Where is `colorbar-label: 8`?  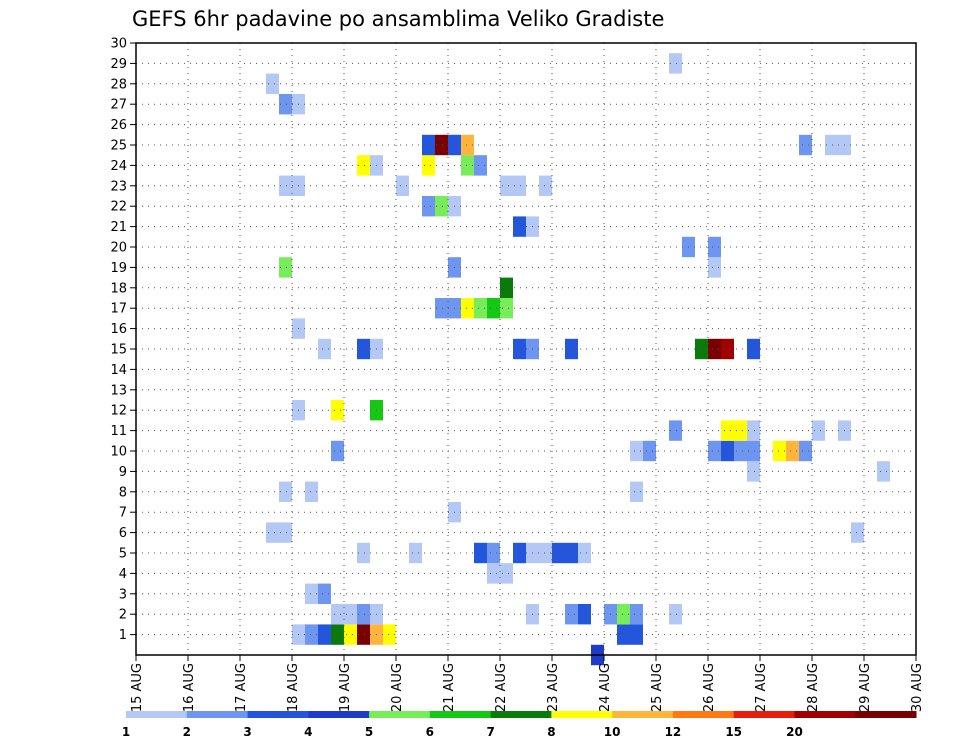 colorbar-label: 8 is located at coordinates (551, 732).